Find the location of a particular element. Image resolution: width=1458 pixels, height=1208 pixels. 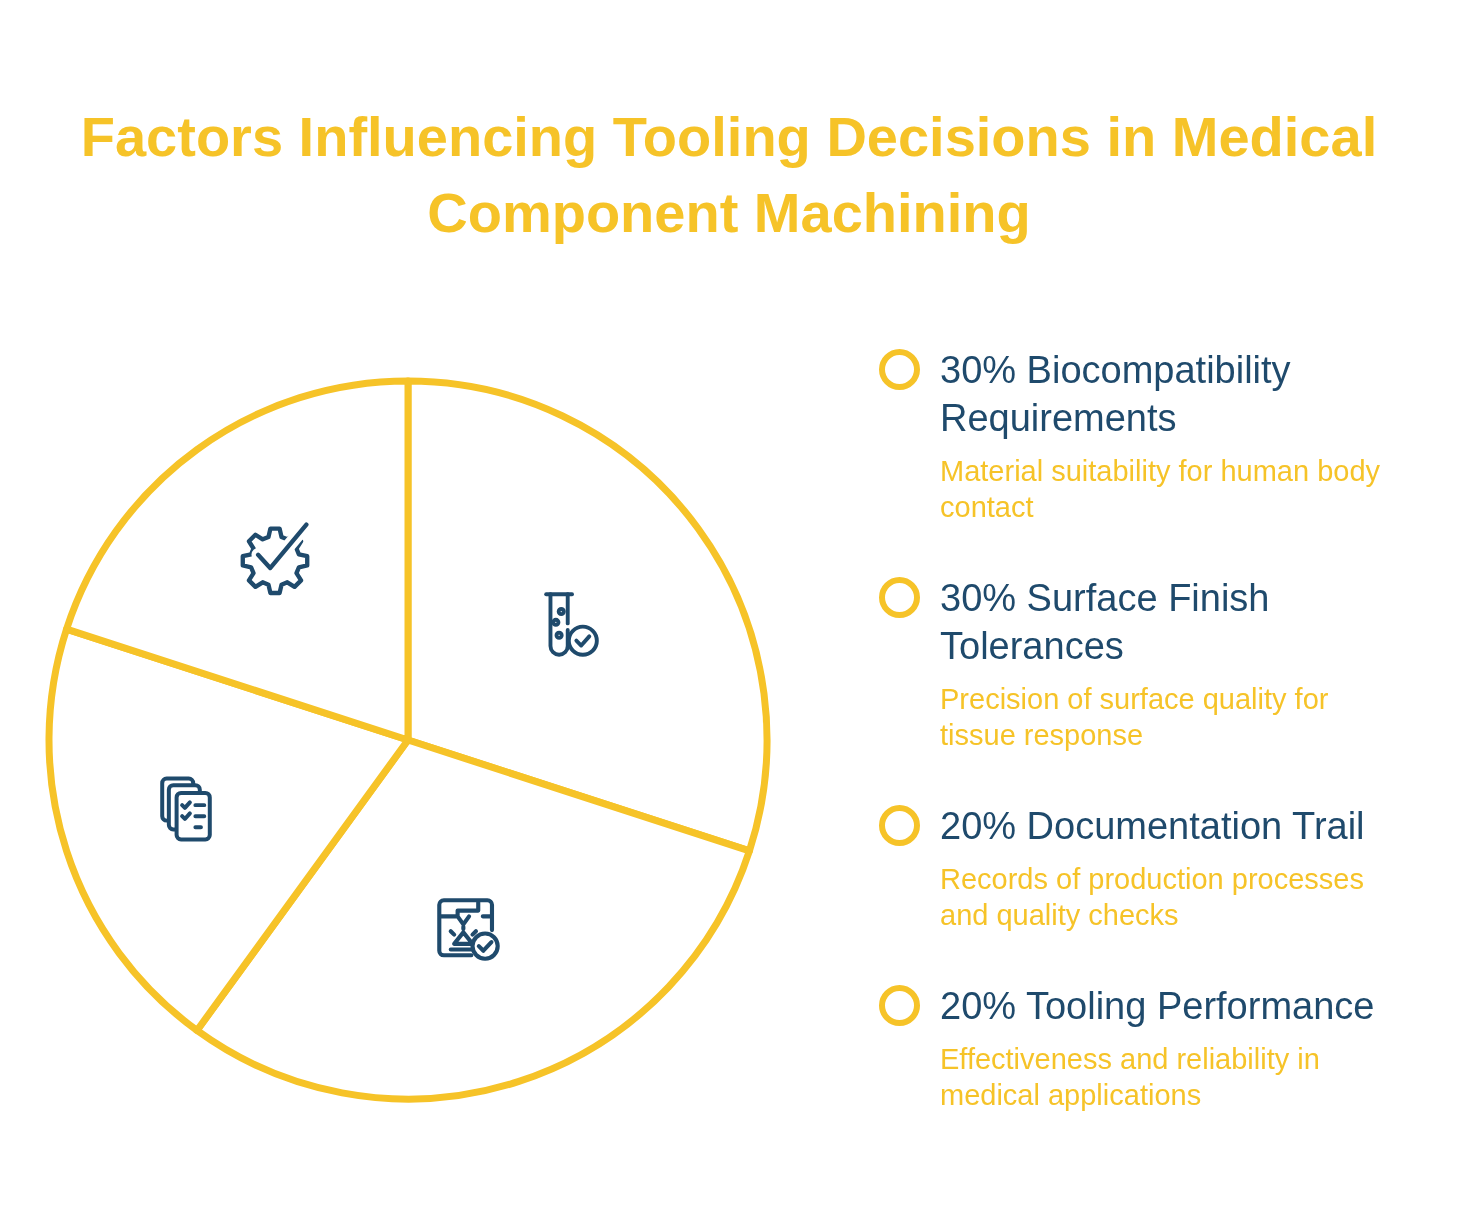

legend-label: 20% Documentation Trail is located at coordinates (1153, 826).